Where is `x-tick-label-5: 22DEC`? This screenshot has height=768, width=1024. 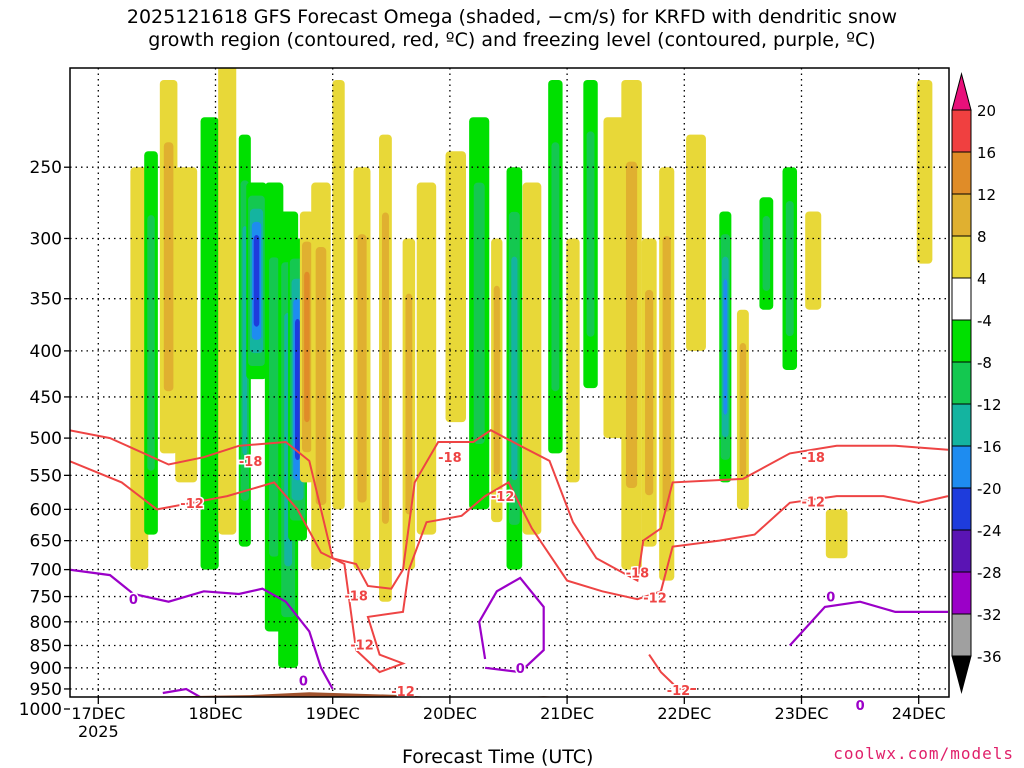 x-tick-label-5: 22DEC is located at coordinates (684, 713).